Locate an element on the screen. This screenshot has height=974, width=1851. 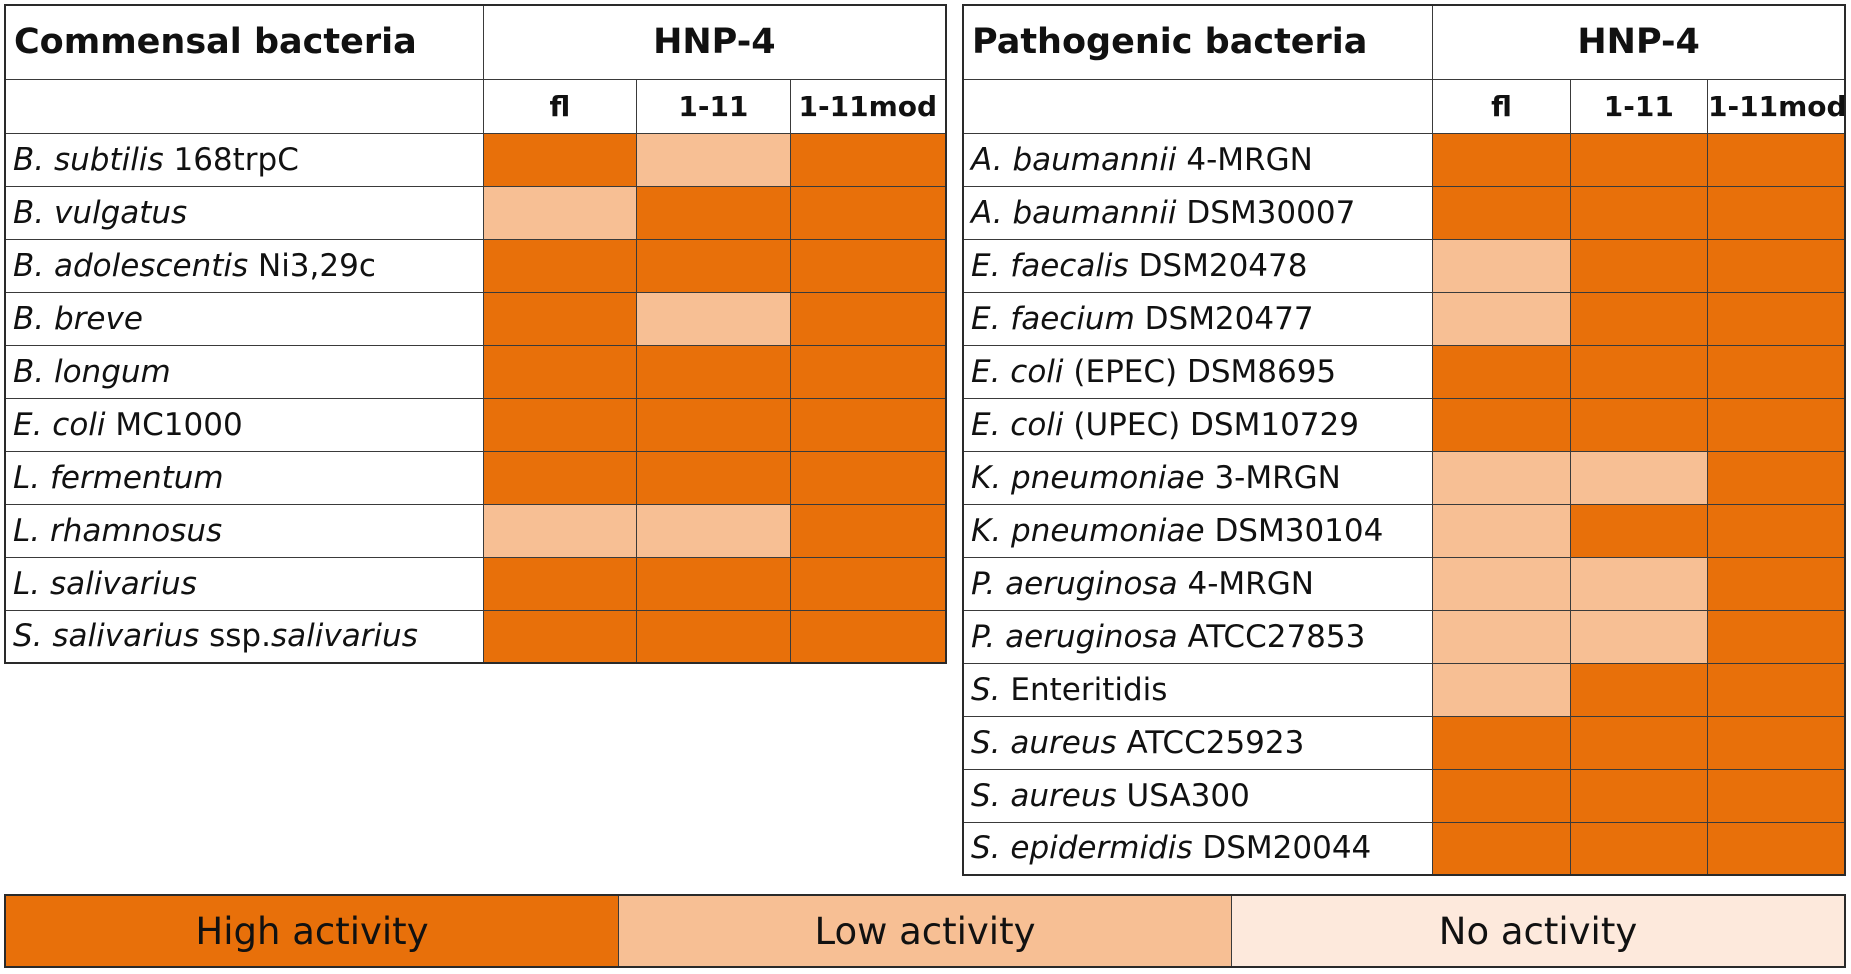
species-name: B. vulgatus is located at coordinates (100, 212).